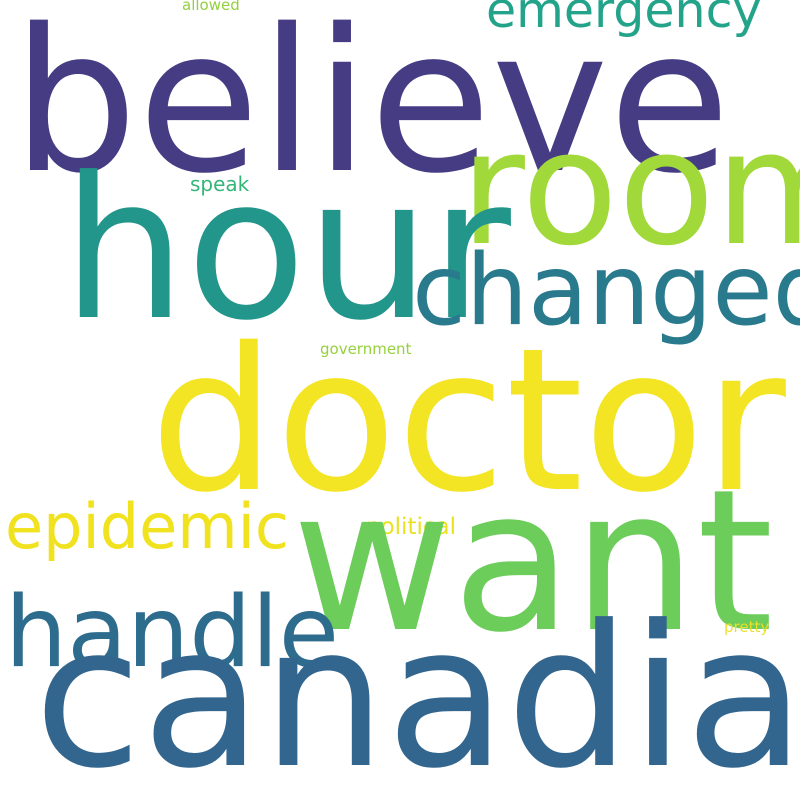 This screenshot has height=800, width=800. I want to click on word-emergency: emergency, so click(624, 19).